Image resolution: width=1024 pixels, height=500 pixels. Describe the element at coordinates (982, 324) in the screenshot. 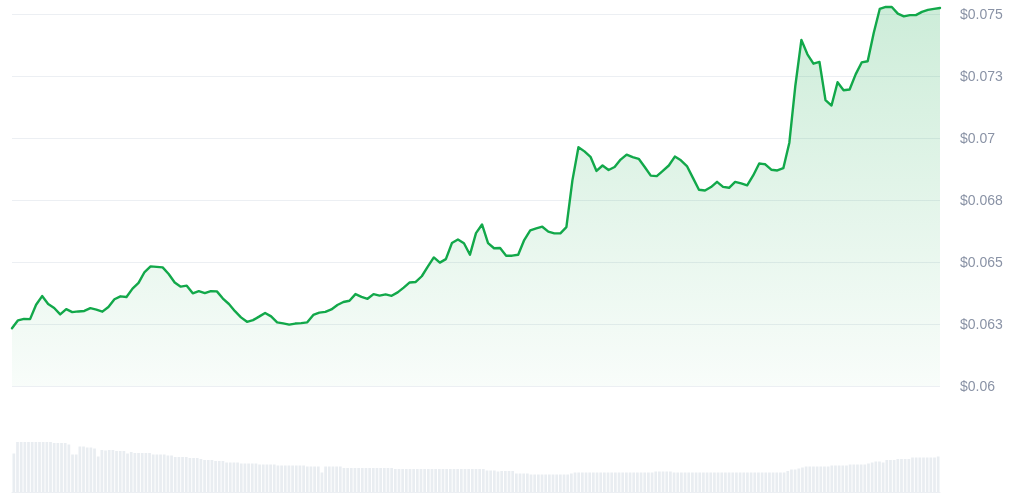

I see `y-tick-label: $0.063` at that location.